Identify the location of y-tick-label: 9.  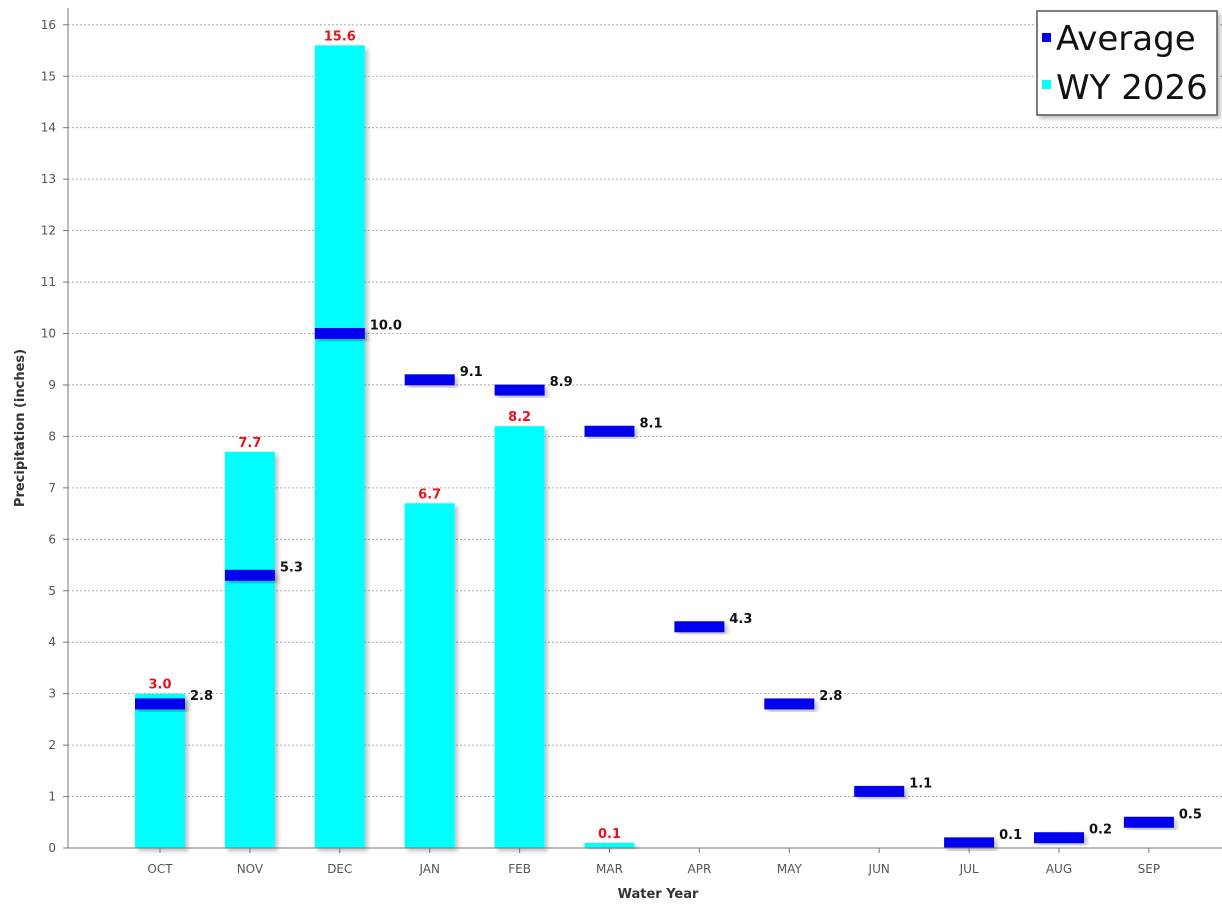
(52, 385).